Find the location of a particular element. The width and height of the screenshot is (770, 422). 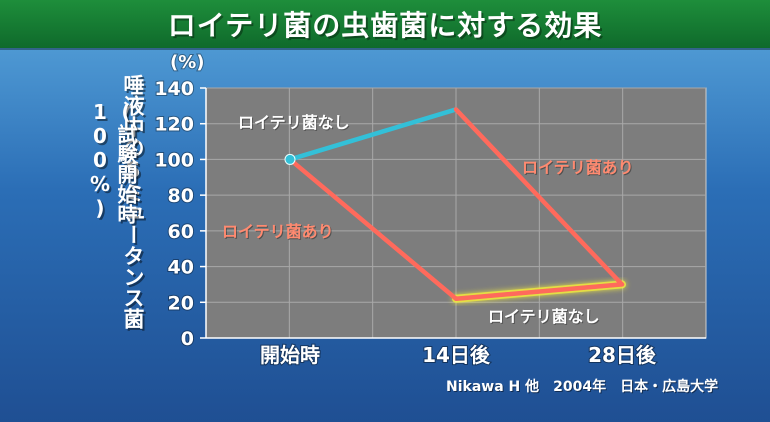

y-axis-sublabel: (試験開始時100%) is located at coordinates (113, 162).